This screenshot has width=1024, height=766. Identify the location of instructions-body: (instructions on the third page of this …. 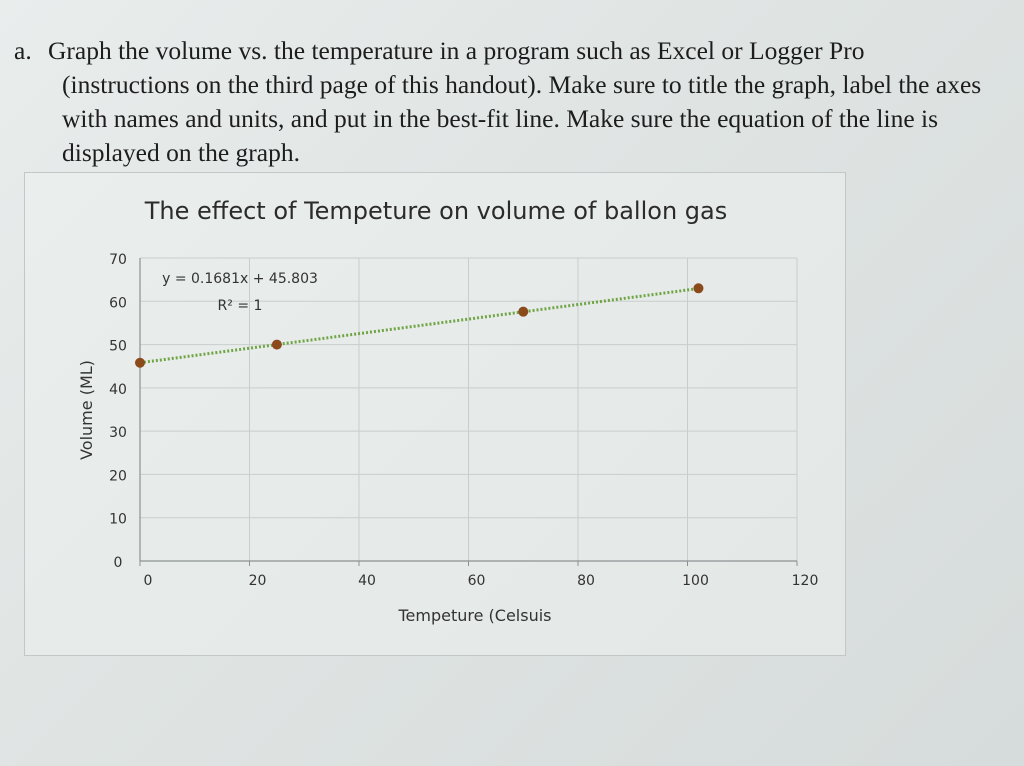
(522, 118).